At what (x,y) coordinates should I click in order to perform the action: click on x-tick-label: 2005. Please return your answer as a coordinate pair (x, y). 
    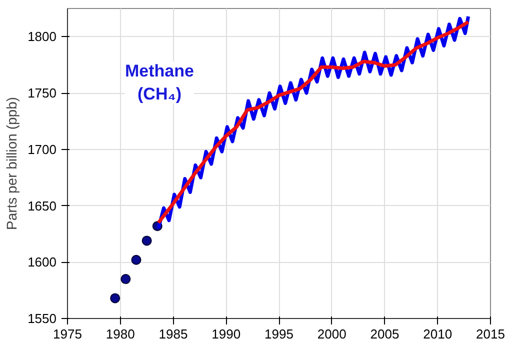
    Looking at the image, I should click on (385, 333).